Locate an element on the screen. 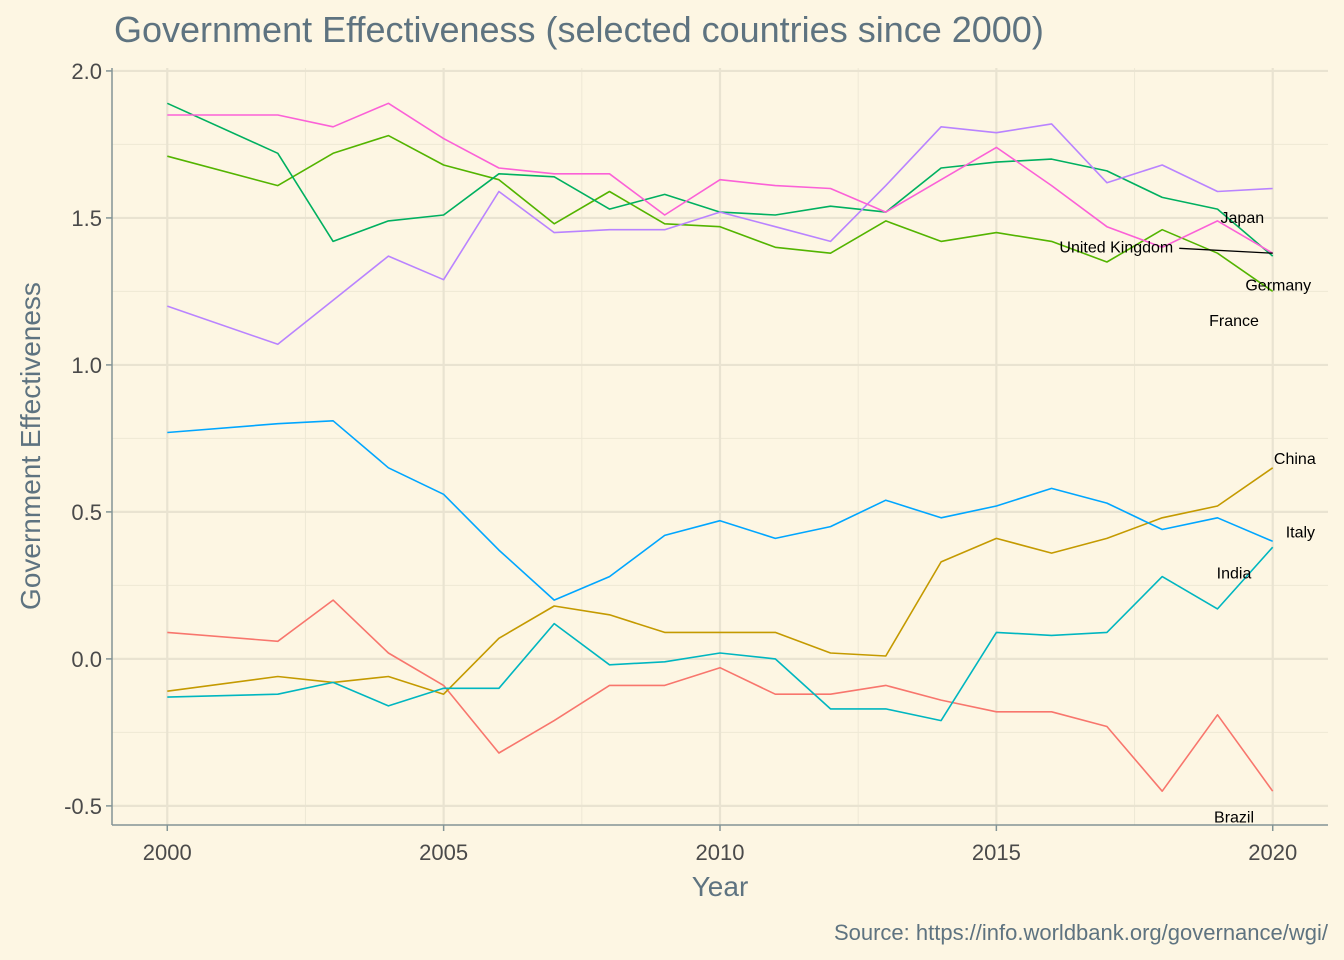 Image resolution: width=1344 pixels, height=960 pixels. series-label-united-kingdom: United Kingdom is located at coordinates (1116, 247).